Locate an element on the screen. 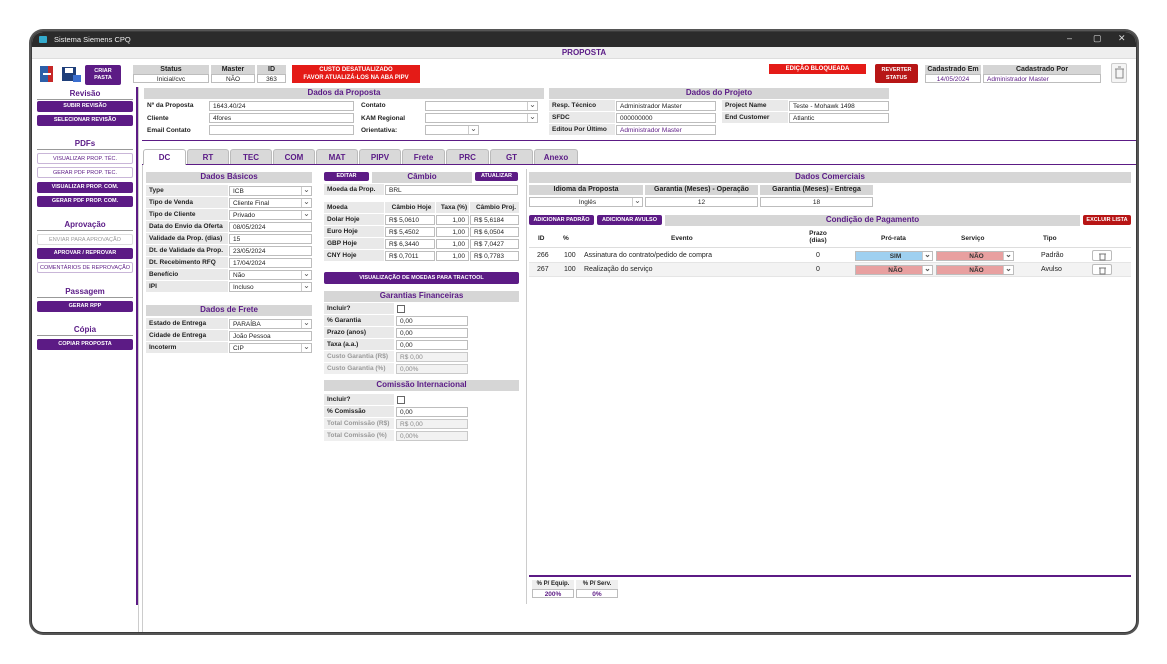 This screenshot has height=664, width=1167. resp-tecnico-field: Administrador Master is located at coordinates (666, 106).